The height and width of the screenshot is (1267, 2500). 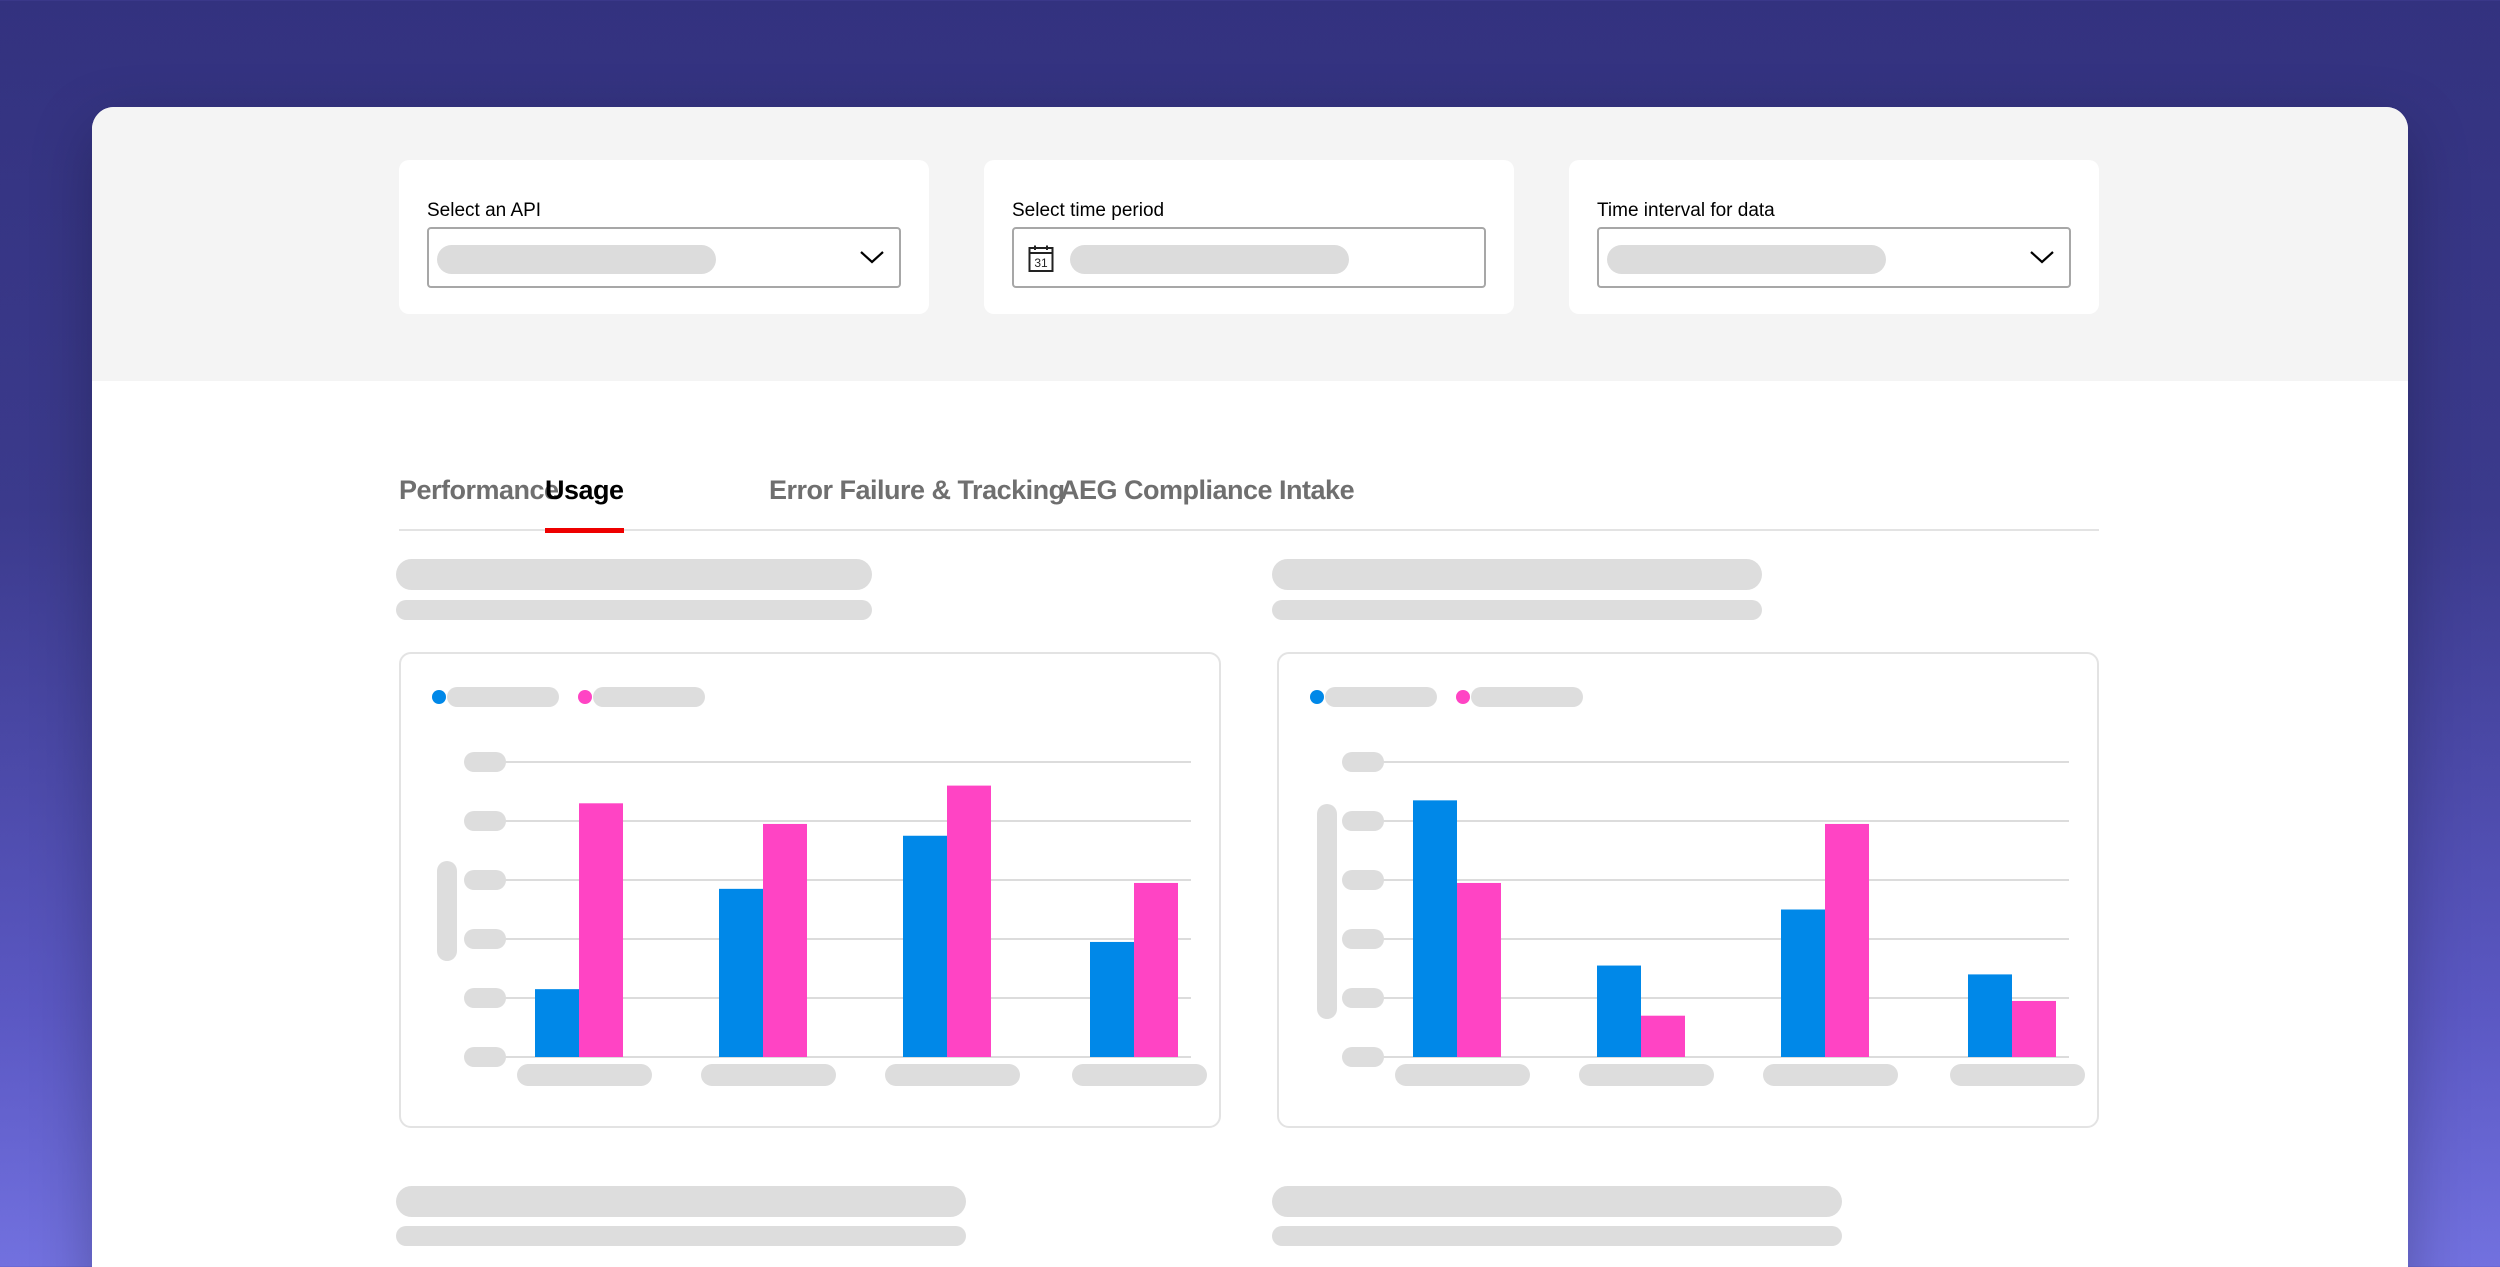 I want to click on api-select, so click(x=664, y=257).